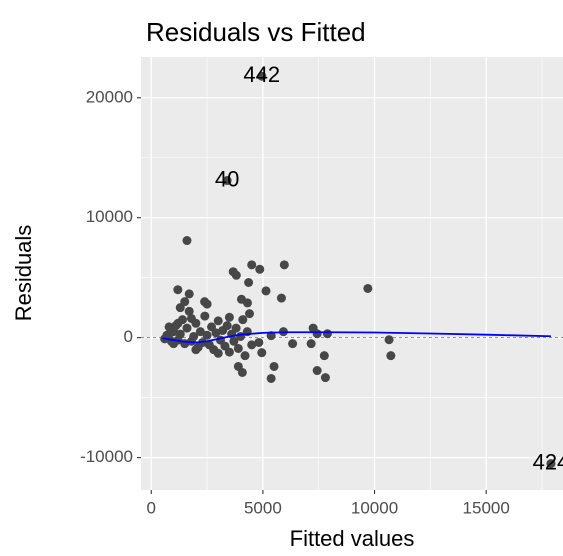 This screenshot has width=563, height=556. Describe the element at coordinates (486, 507) in the screenshot. I see `x-tick-label: 15000` at that location.